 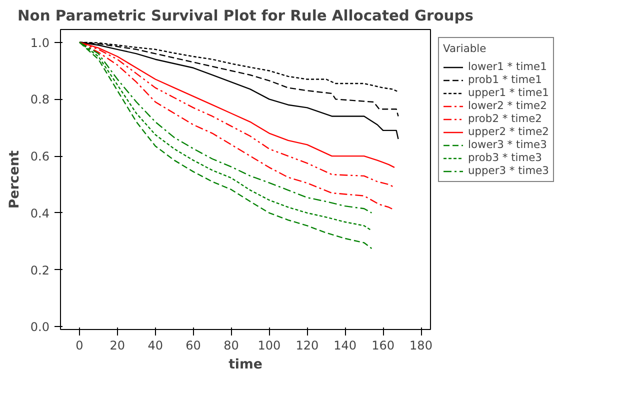 What do you see at coordinates (505, 118) in the screenshot?
I see `legend-label: prob2 * time2` at bounding box center [505, 118].